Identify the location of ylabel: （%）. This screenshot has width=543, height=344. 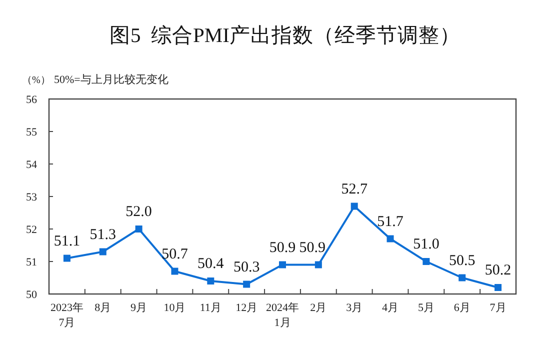
(36, 80).